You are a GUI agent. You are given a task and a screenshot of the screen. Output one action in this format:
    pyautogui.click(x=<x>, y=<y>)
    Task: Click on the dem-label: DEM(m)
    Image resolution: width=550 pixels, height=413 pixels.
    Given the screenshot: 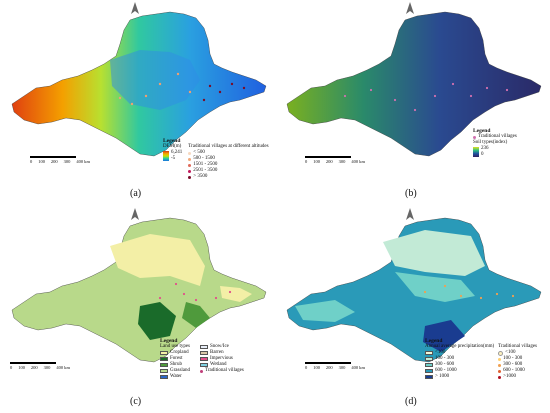 What is the action you would take?
    pyautogui.click(x=172, y=146)
    